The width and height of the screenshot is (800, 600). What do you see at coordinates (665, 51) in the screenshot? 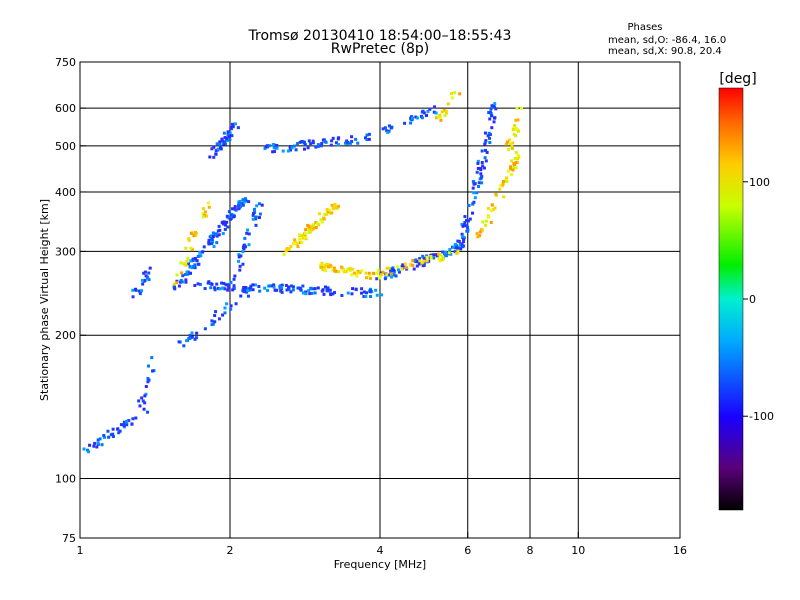
I see `phase-stats-x: mean, sd,X: 90.8, 20.4` at bounding box center [665, 51].